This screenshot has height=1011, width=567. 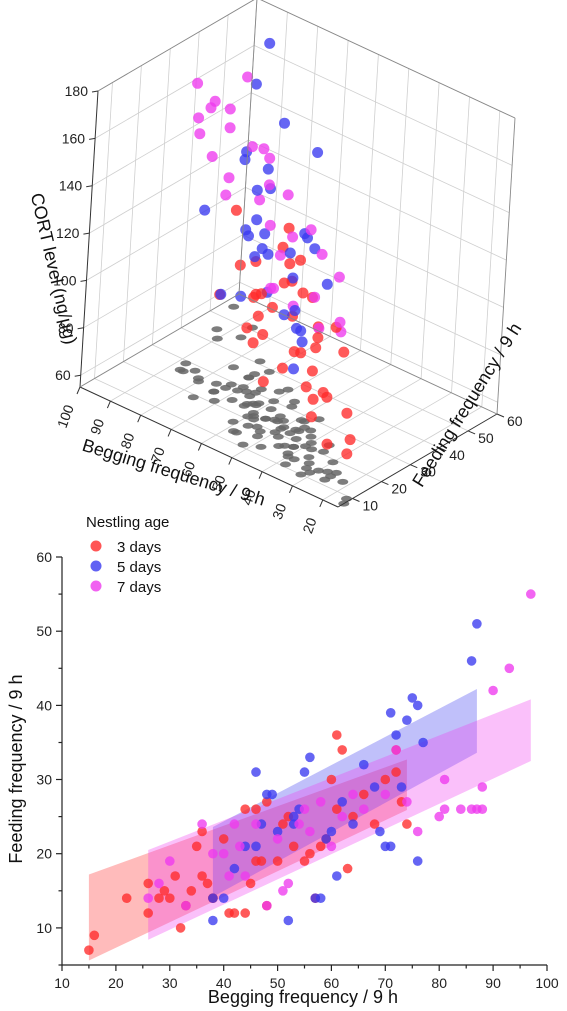 What do you see at coordinates (66, 328) in the screenshot?
I see `z-tick-label: 80` at bounding box center [66, 328].